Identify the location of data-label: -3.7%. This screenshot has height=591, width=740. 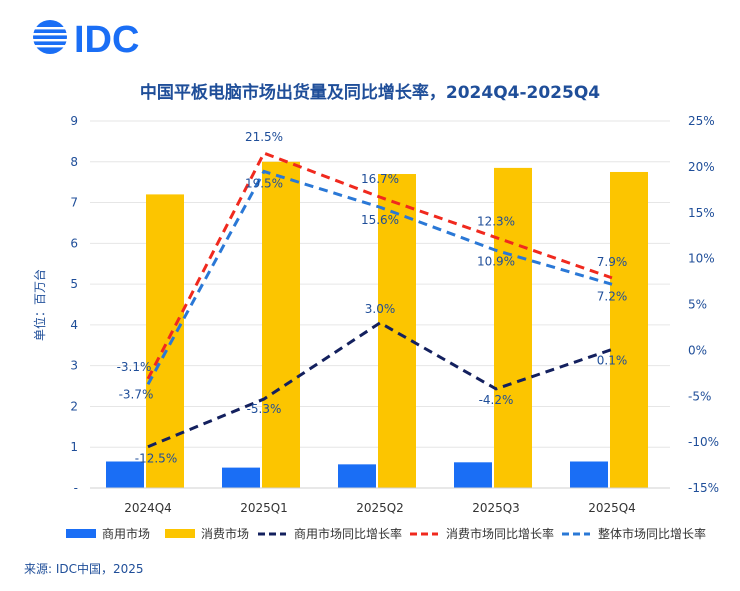
(136, 394).